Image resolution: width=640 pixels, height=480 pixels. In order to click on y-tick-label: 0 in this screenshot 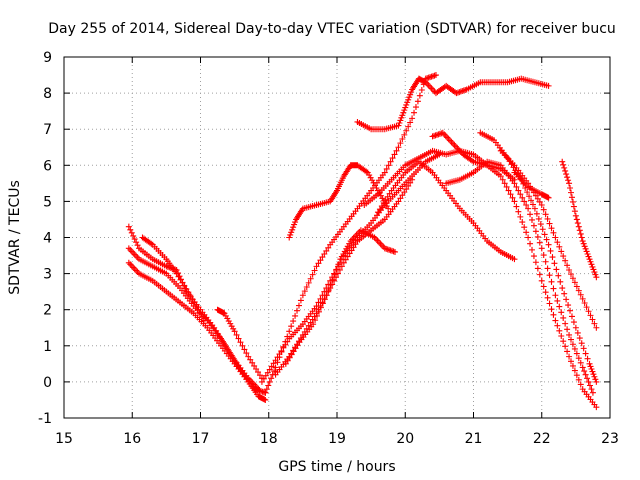, I will do `click(47, 383)`.